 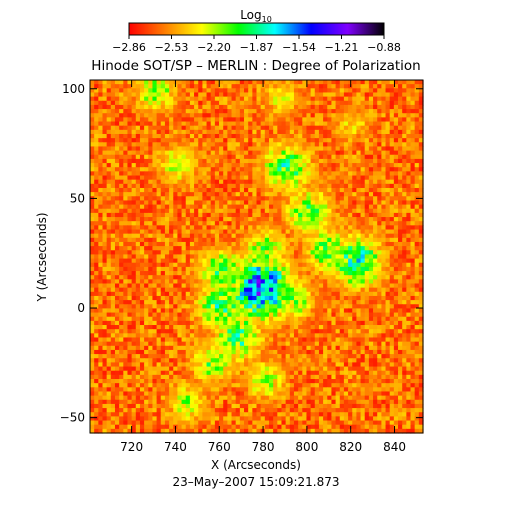 What do you see at coordinates (394, 447) in the screenshot?
I see `x-tick-label: 840` at bounding box center [394, 447].